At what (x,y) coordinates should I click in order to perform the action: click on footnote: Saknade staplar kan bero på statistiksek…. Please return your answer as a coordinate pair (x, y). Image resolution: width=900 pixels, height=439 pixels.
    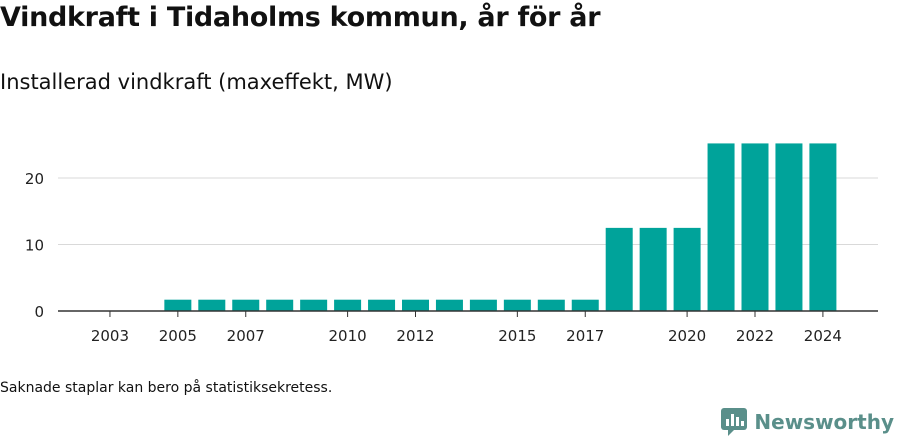
    Looking at the image, I should click on (166, 388).